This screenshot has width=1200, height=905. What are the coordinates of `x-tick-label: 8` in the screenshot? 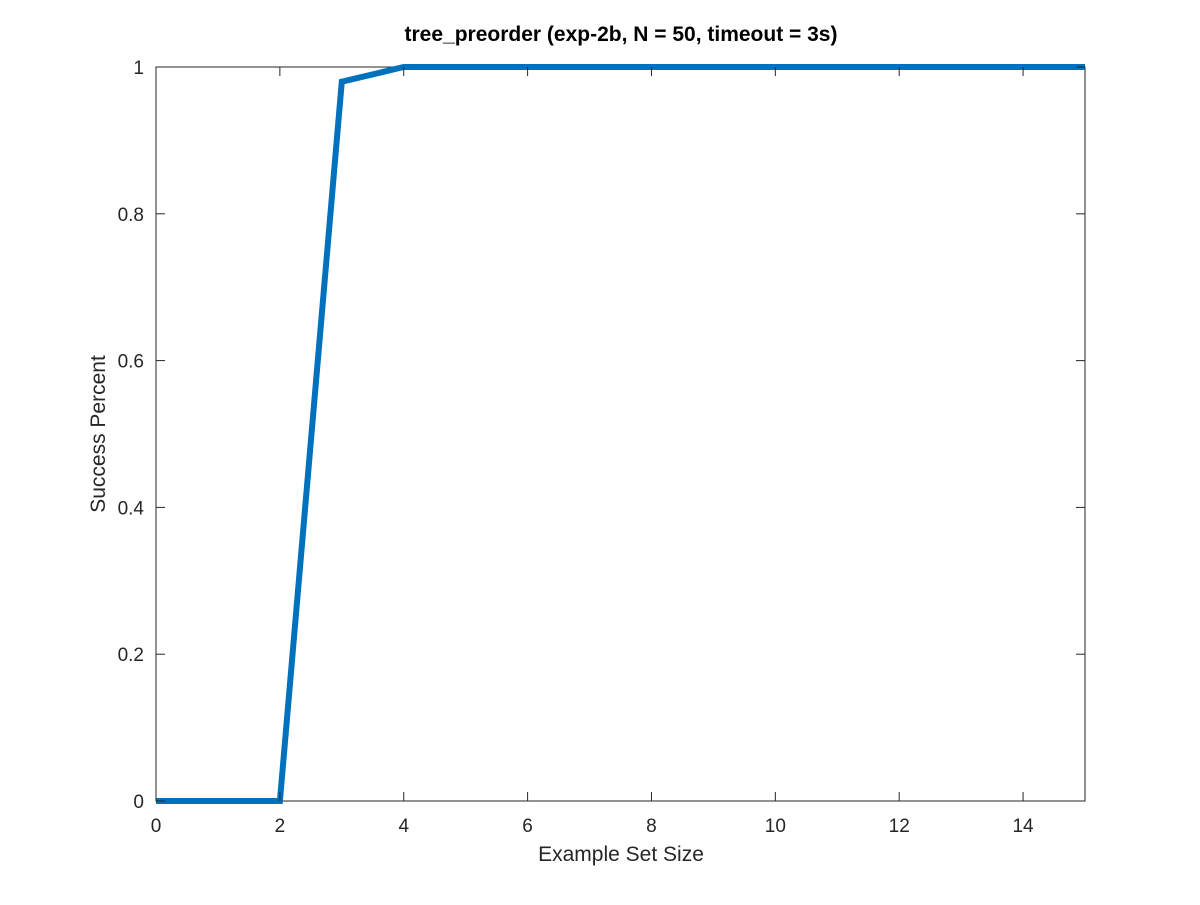 It's located at (651, 826).